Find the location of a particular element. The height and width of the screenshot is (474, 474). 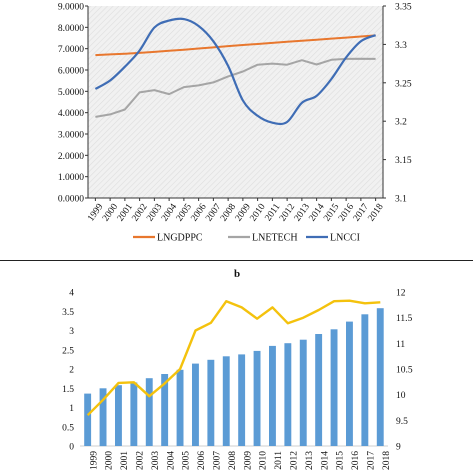

right-tick-label: 10 is located at coordinates (401, 396).